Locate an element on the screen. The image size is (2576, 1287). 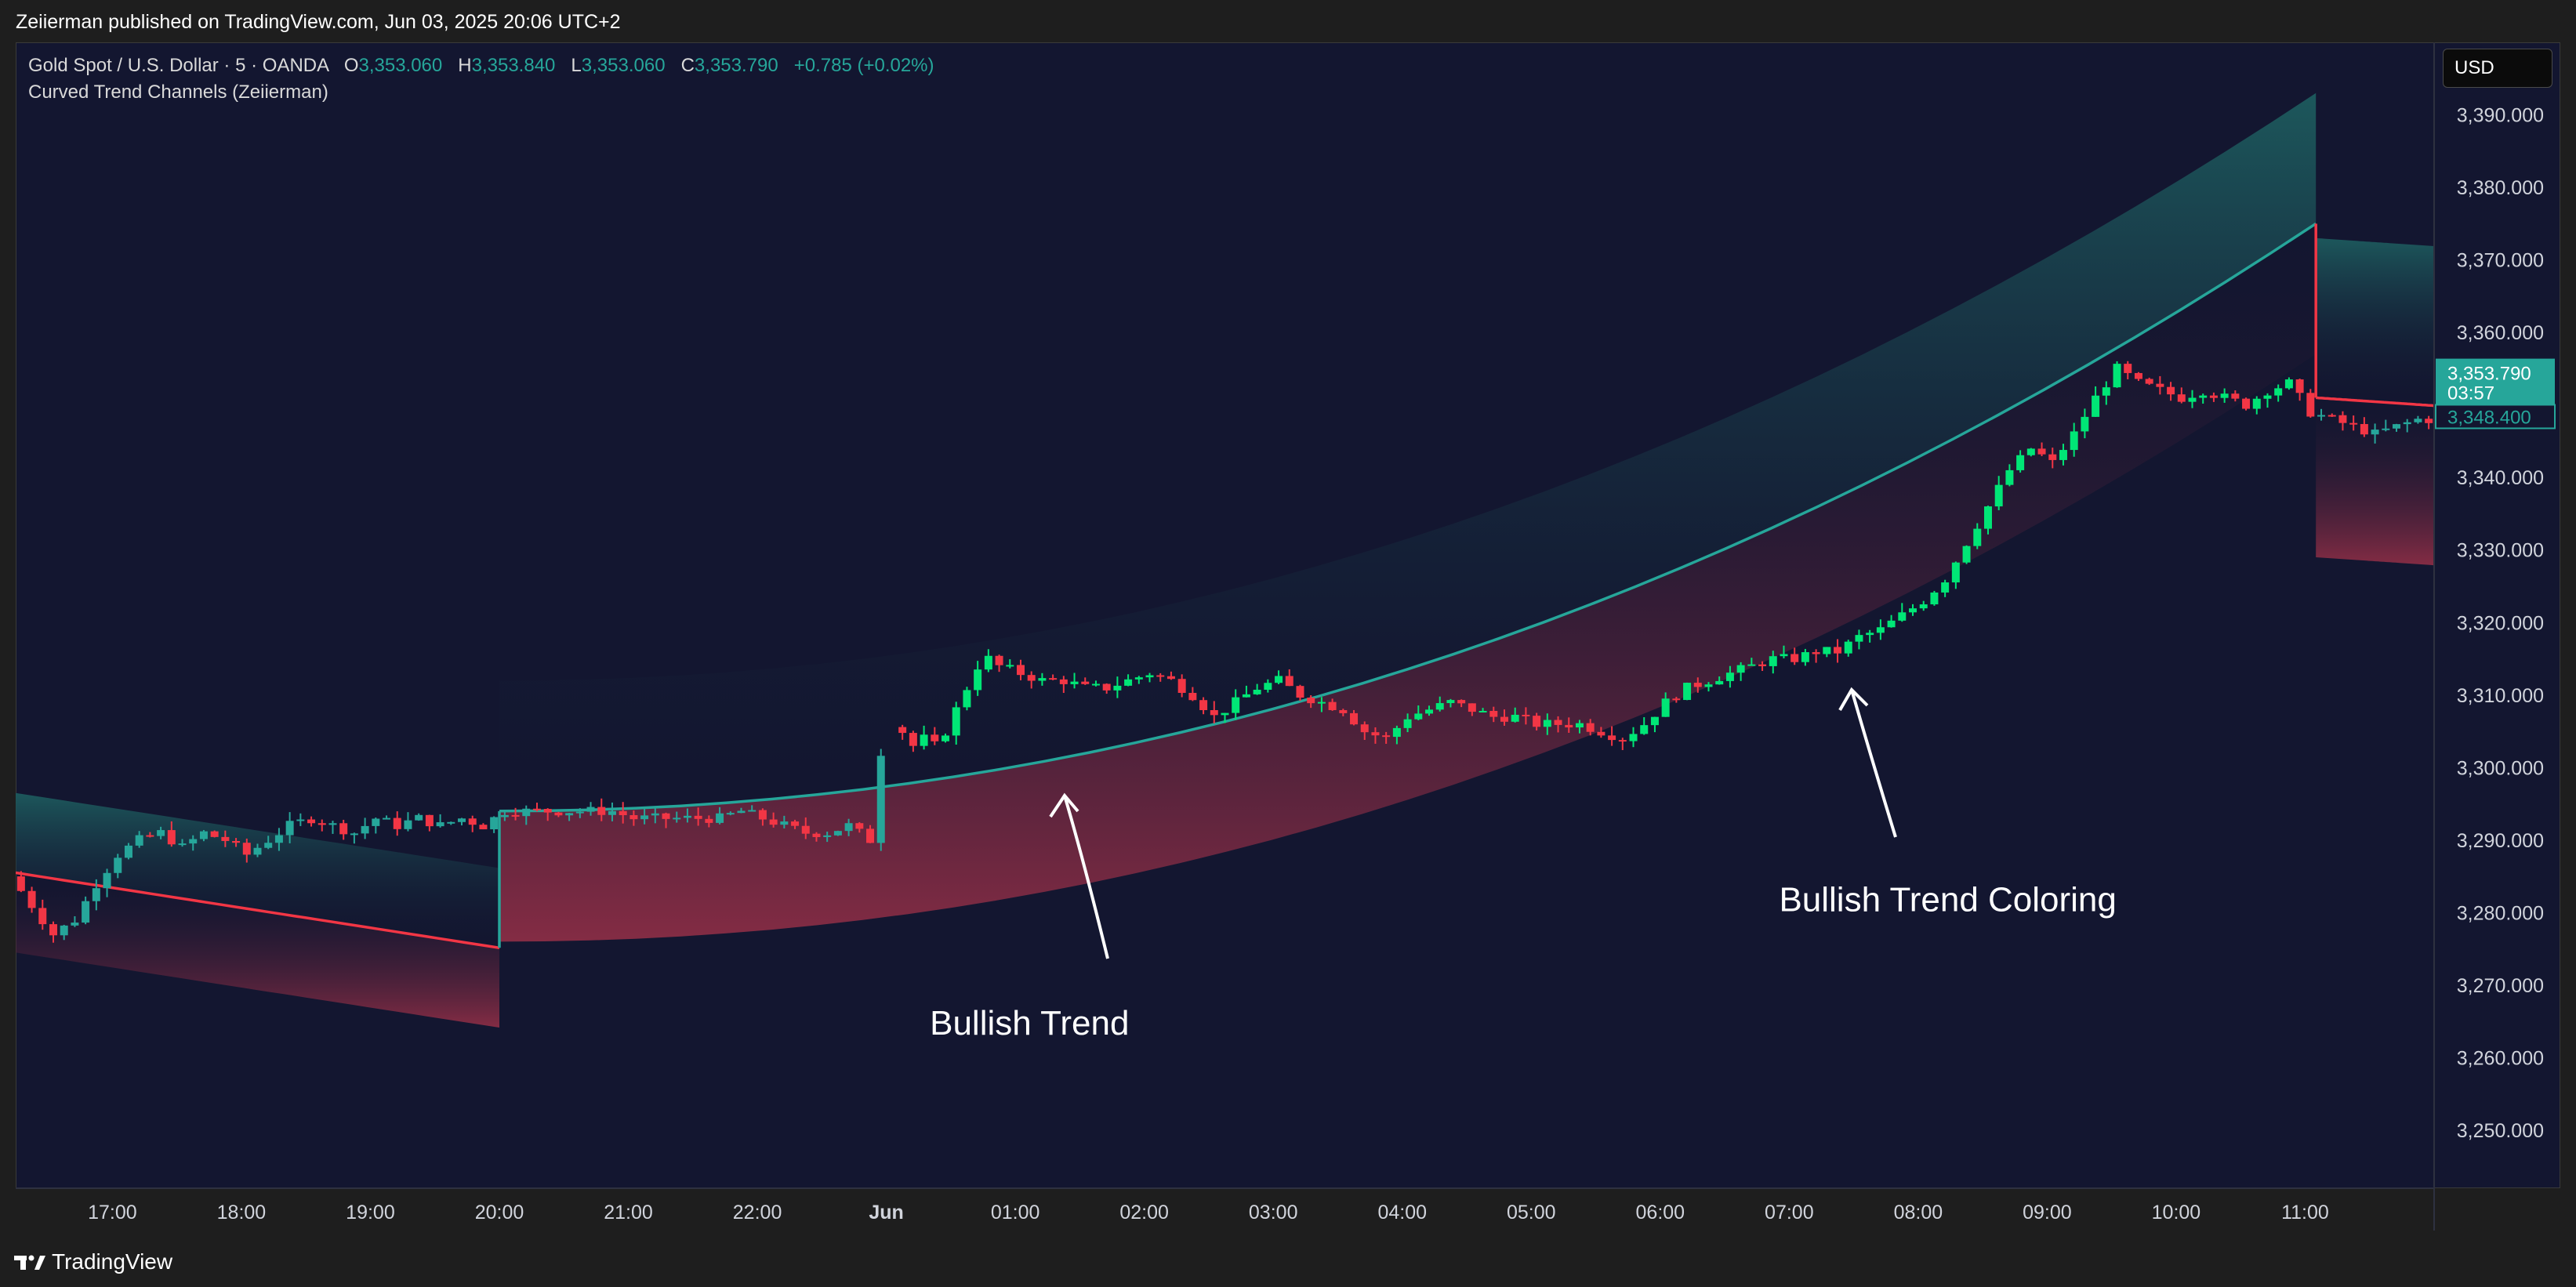
y-tick-label: 3,320.000 is located at coordinates (2501, 623).